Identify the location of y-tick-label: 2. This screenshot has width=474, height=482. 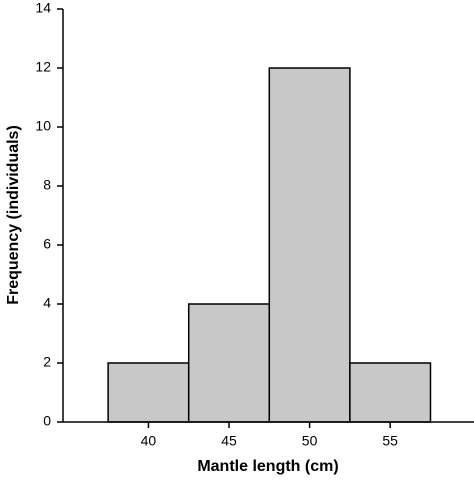
(47, 362).